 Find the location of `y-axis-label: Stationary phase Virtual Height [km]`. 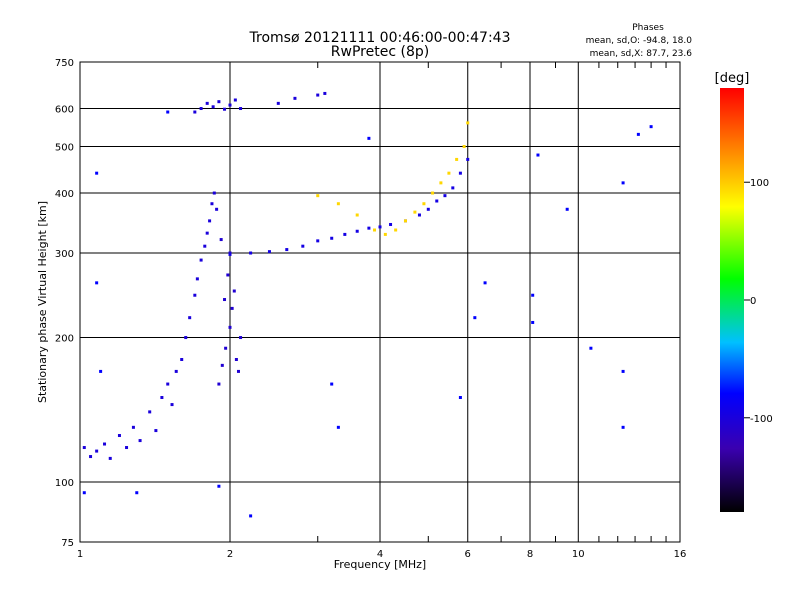

y-axis-label: Stationary phase Virtual Height [km] is located at coordinates (42, 302).